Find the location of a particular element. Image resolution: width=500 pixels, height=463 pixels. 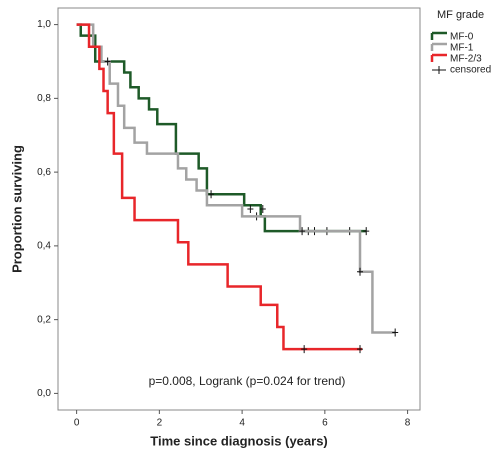

legend-title: MF grade is located at coordinates (460, 15).